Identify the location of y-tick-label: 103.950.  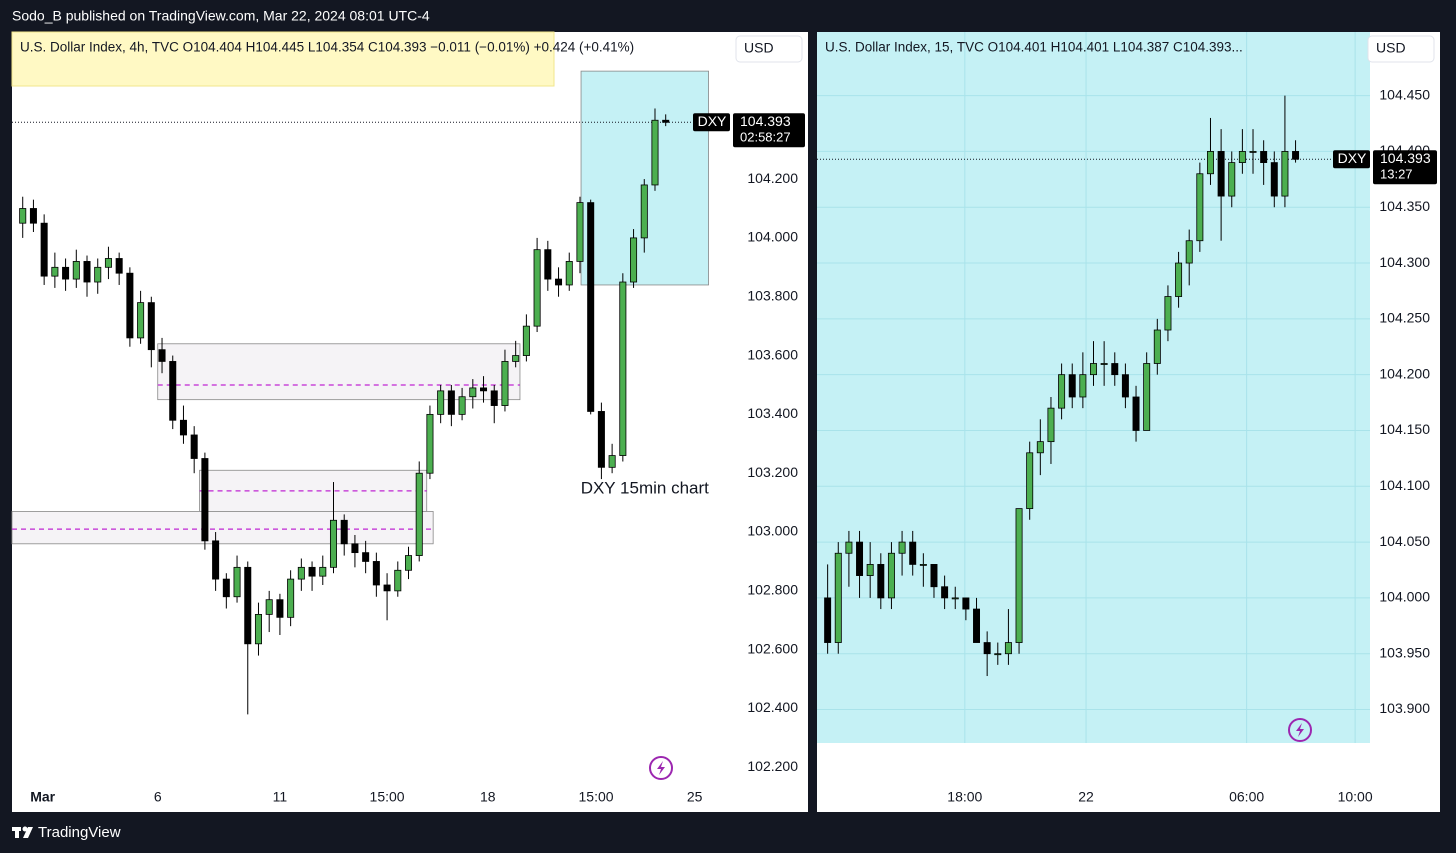
(1404, 652).